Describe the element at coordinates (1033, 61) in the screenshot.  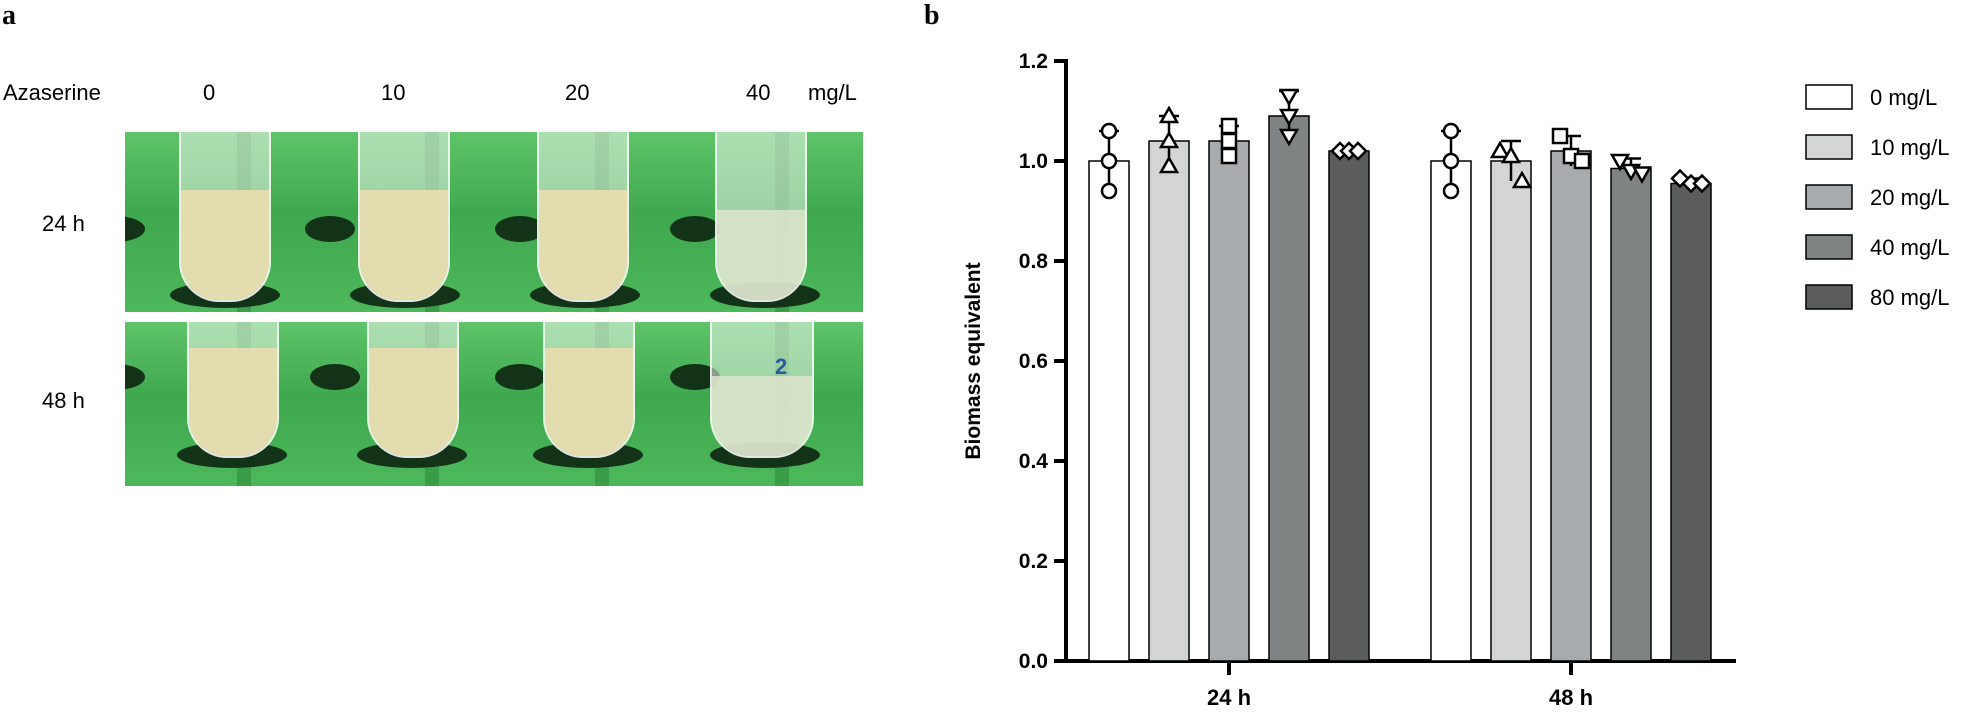
I see `y-tick-label: 1.2` at that location.